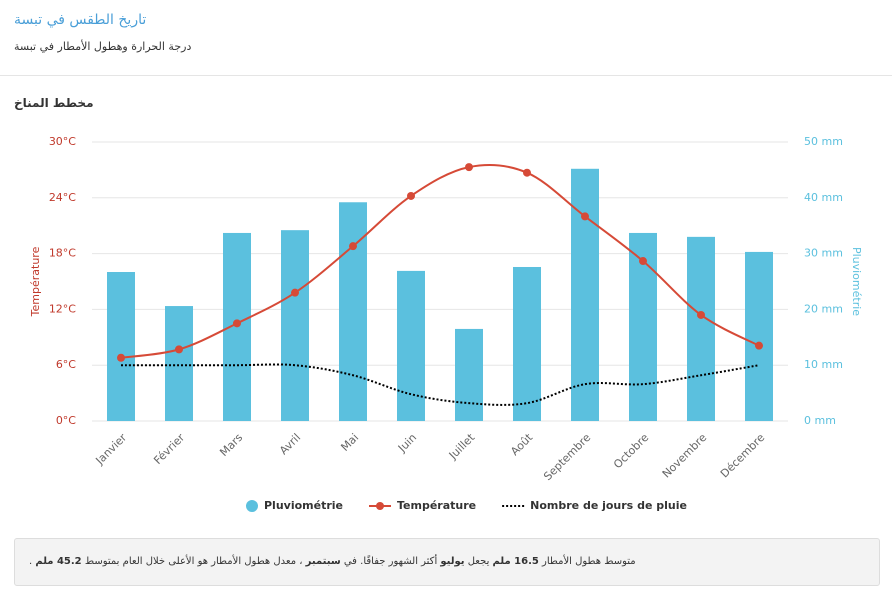 The height and width of the screenshot is (609, 892). I want to click on x-tick-label: Janvier, so click(111, 449).